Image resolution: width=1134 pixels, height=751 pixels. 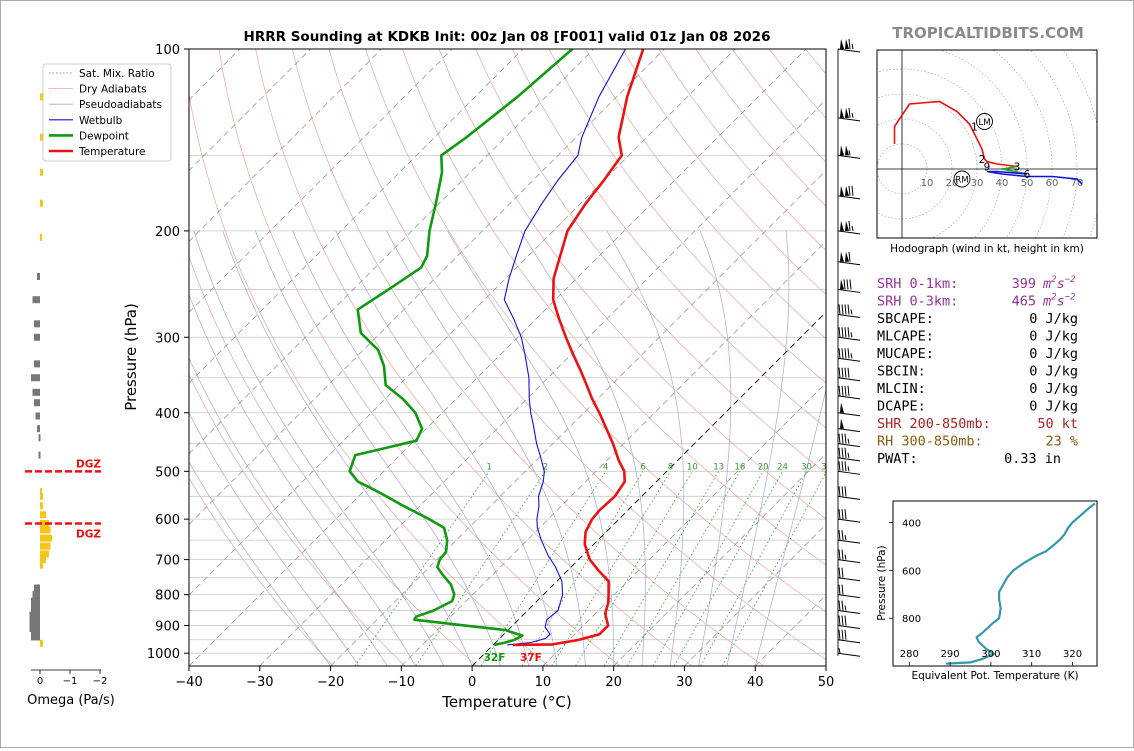 I want to click on x-tick-label: 0, so click(x=472, y=682).